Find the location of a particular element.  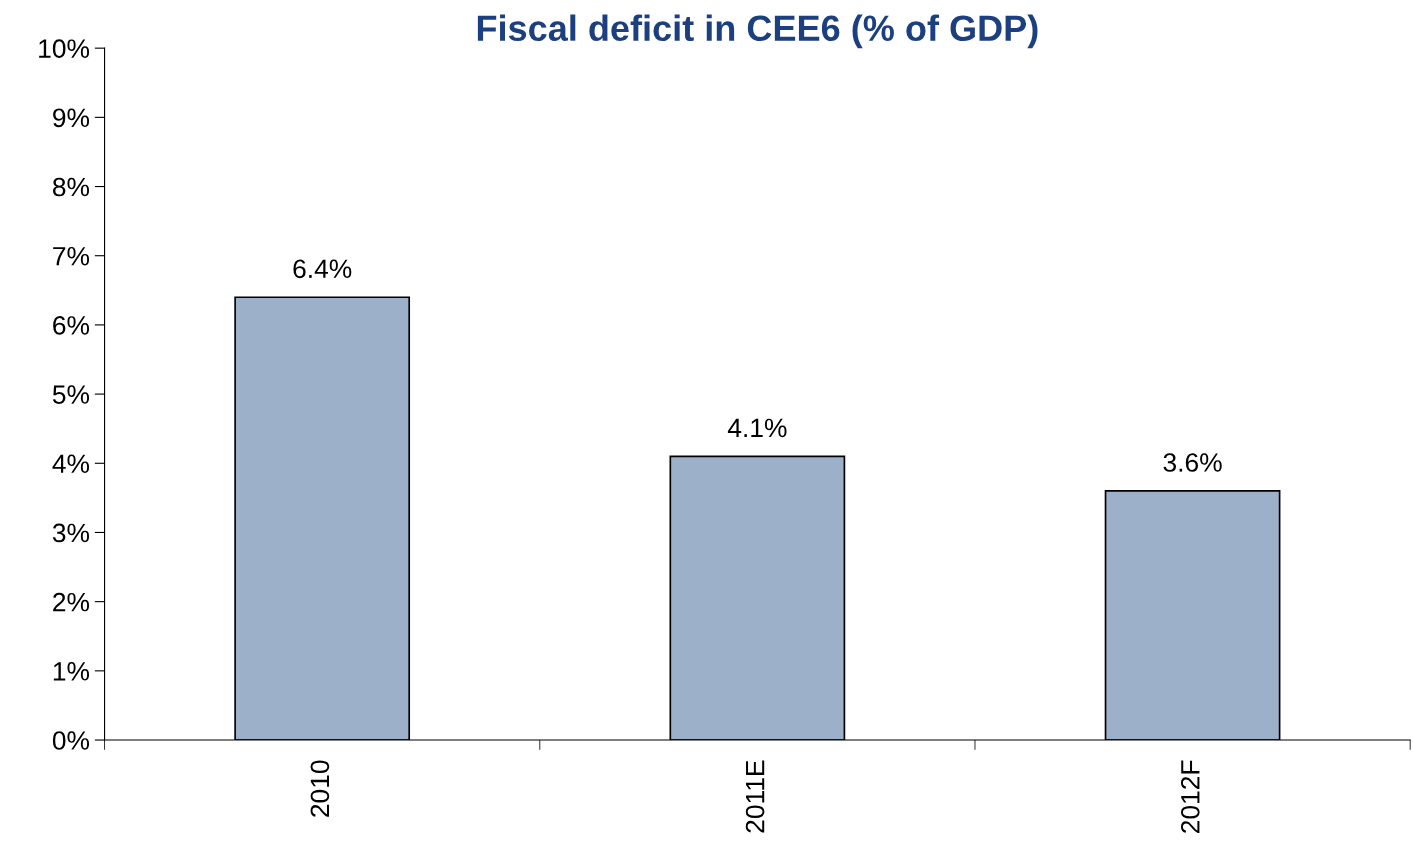

y-tick-label: 4% is located at coordinates (71, 463).